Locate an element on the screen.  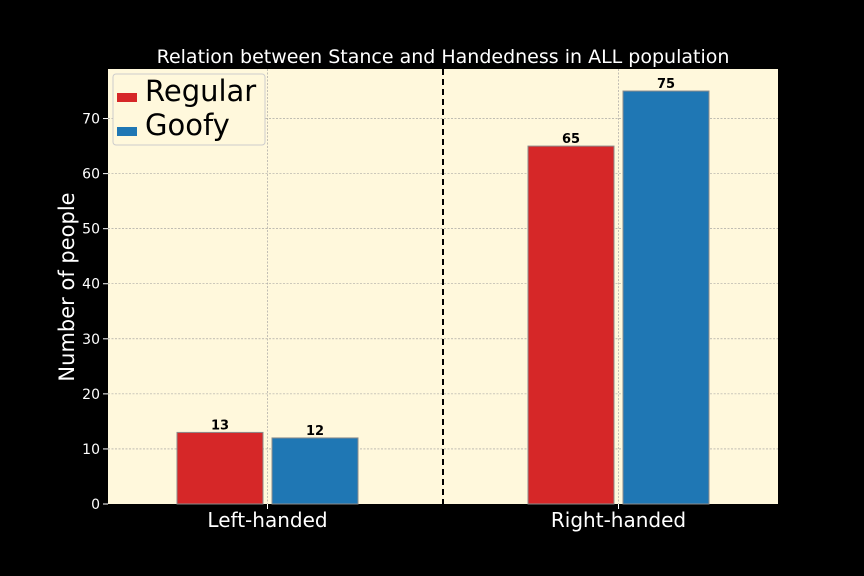
legend-swatch-regular is located at coordinates (127, 97).